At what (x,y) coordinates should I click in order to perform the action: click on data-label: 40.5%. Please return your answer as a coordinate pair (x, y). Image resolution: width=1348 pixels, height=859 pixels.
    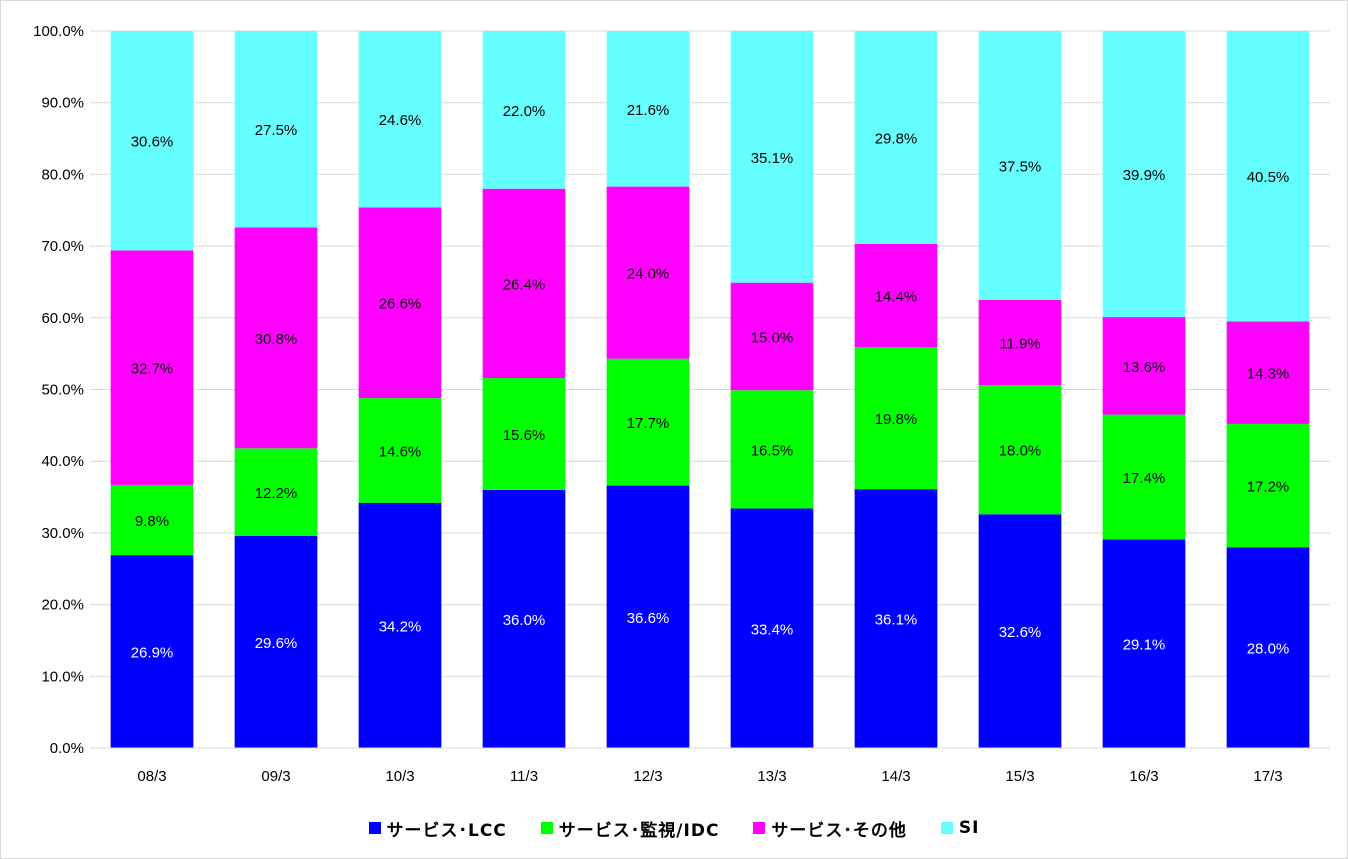
    Looking at the image, I should click on (1268, 177).